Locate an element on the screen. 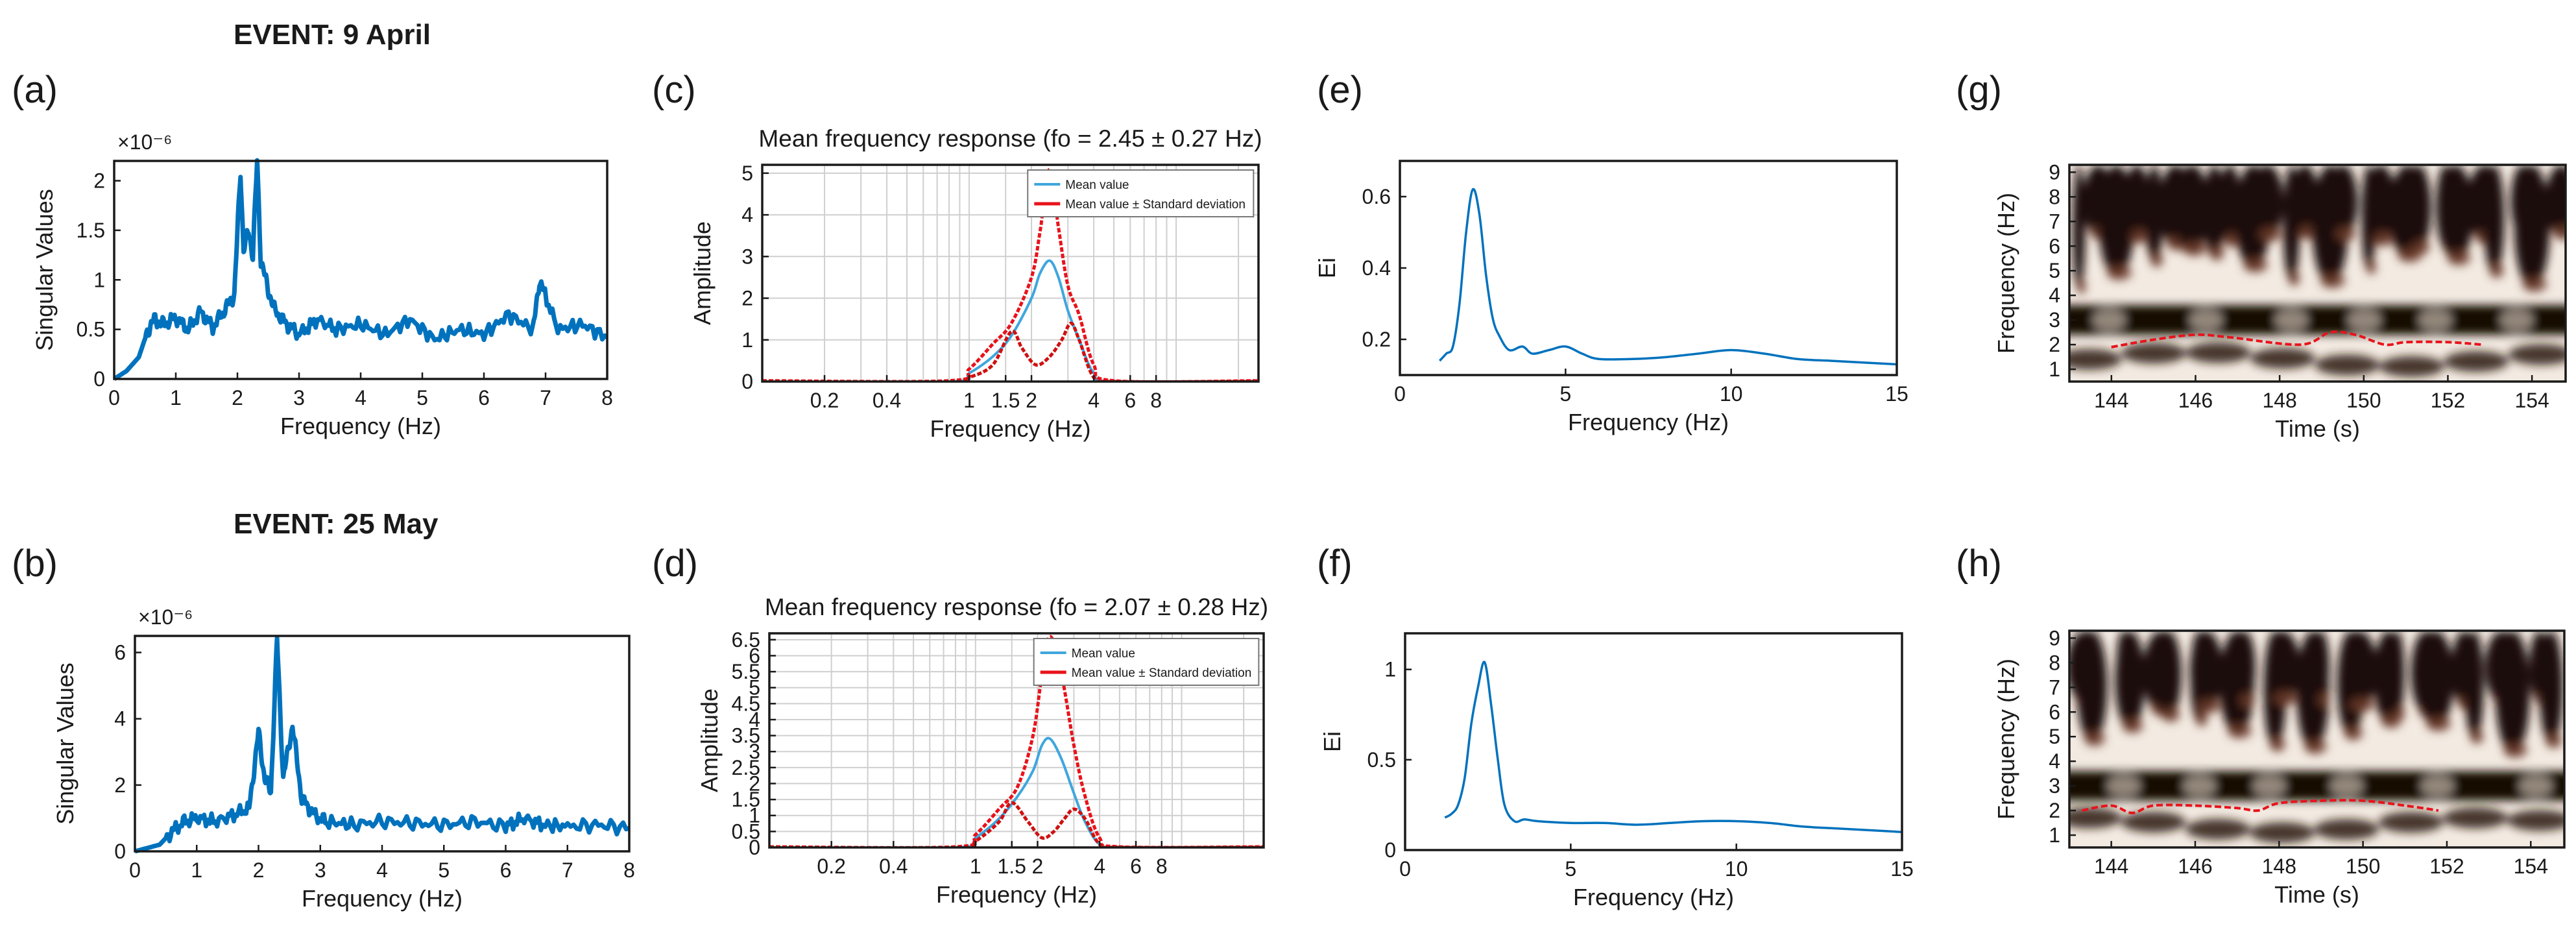 This screenshot has width=2576, height=937. xtick-label-c-6: 6 is located at coordinates (1130, 400).